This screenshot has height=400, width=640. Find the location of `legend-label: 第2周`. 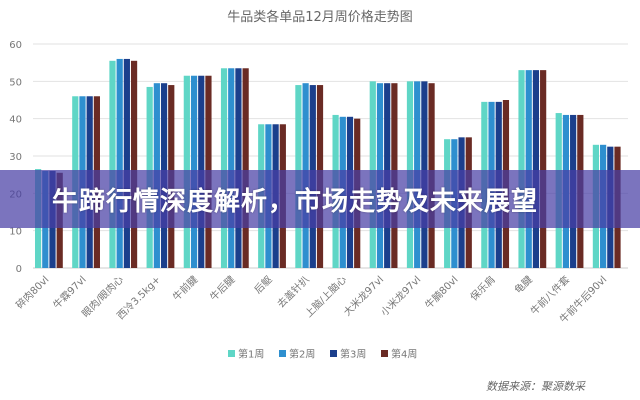

legend-label: 第2周 is located at coordinates (302, 354).